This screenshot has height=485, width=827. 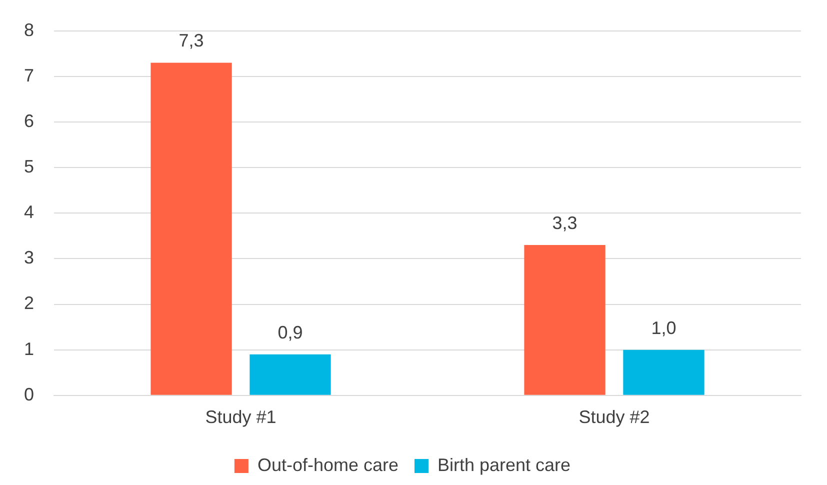 I want to click on y-tick-label: 8, so click(x=29, y=30).